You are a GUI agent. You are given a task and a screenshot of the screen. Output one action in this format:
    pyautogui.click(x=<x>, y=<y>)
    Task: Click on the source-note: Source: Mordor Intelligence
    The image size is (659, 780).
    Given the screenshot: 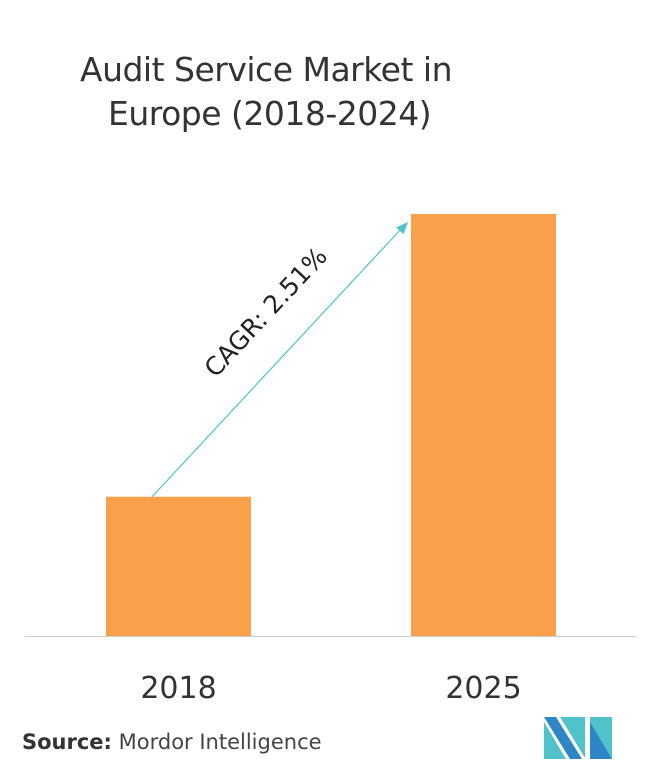 What is the action you would take?
    pyautogui.click(x=172, y=742)
    